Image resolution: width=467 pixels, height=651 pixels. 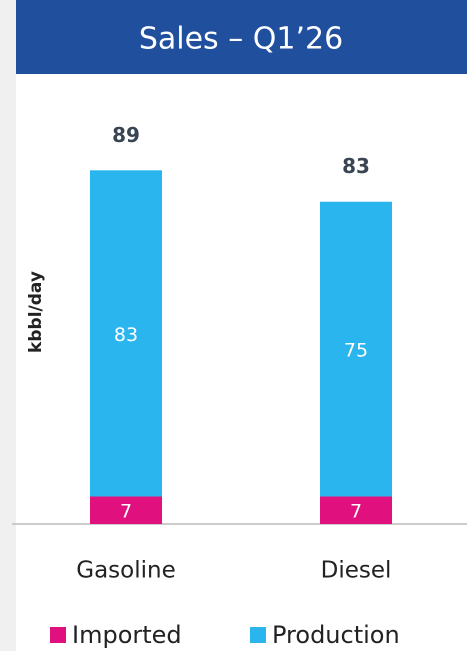 I want to click on y-axis-label: kbbl/day, so click(x=36, y=312).